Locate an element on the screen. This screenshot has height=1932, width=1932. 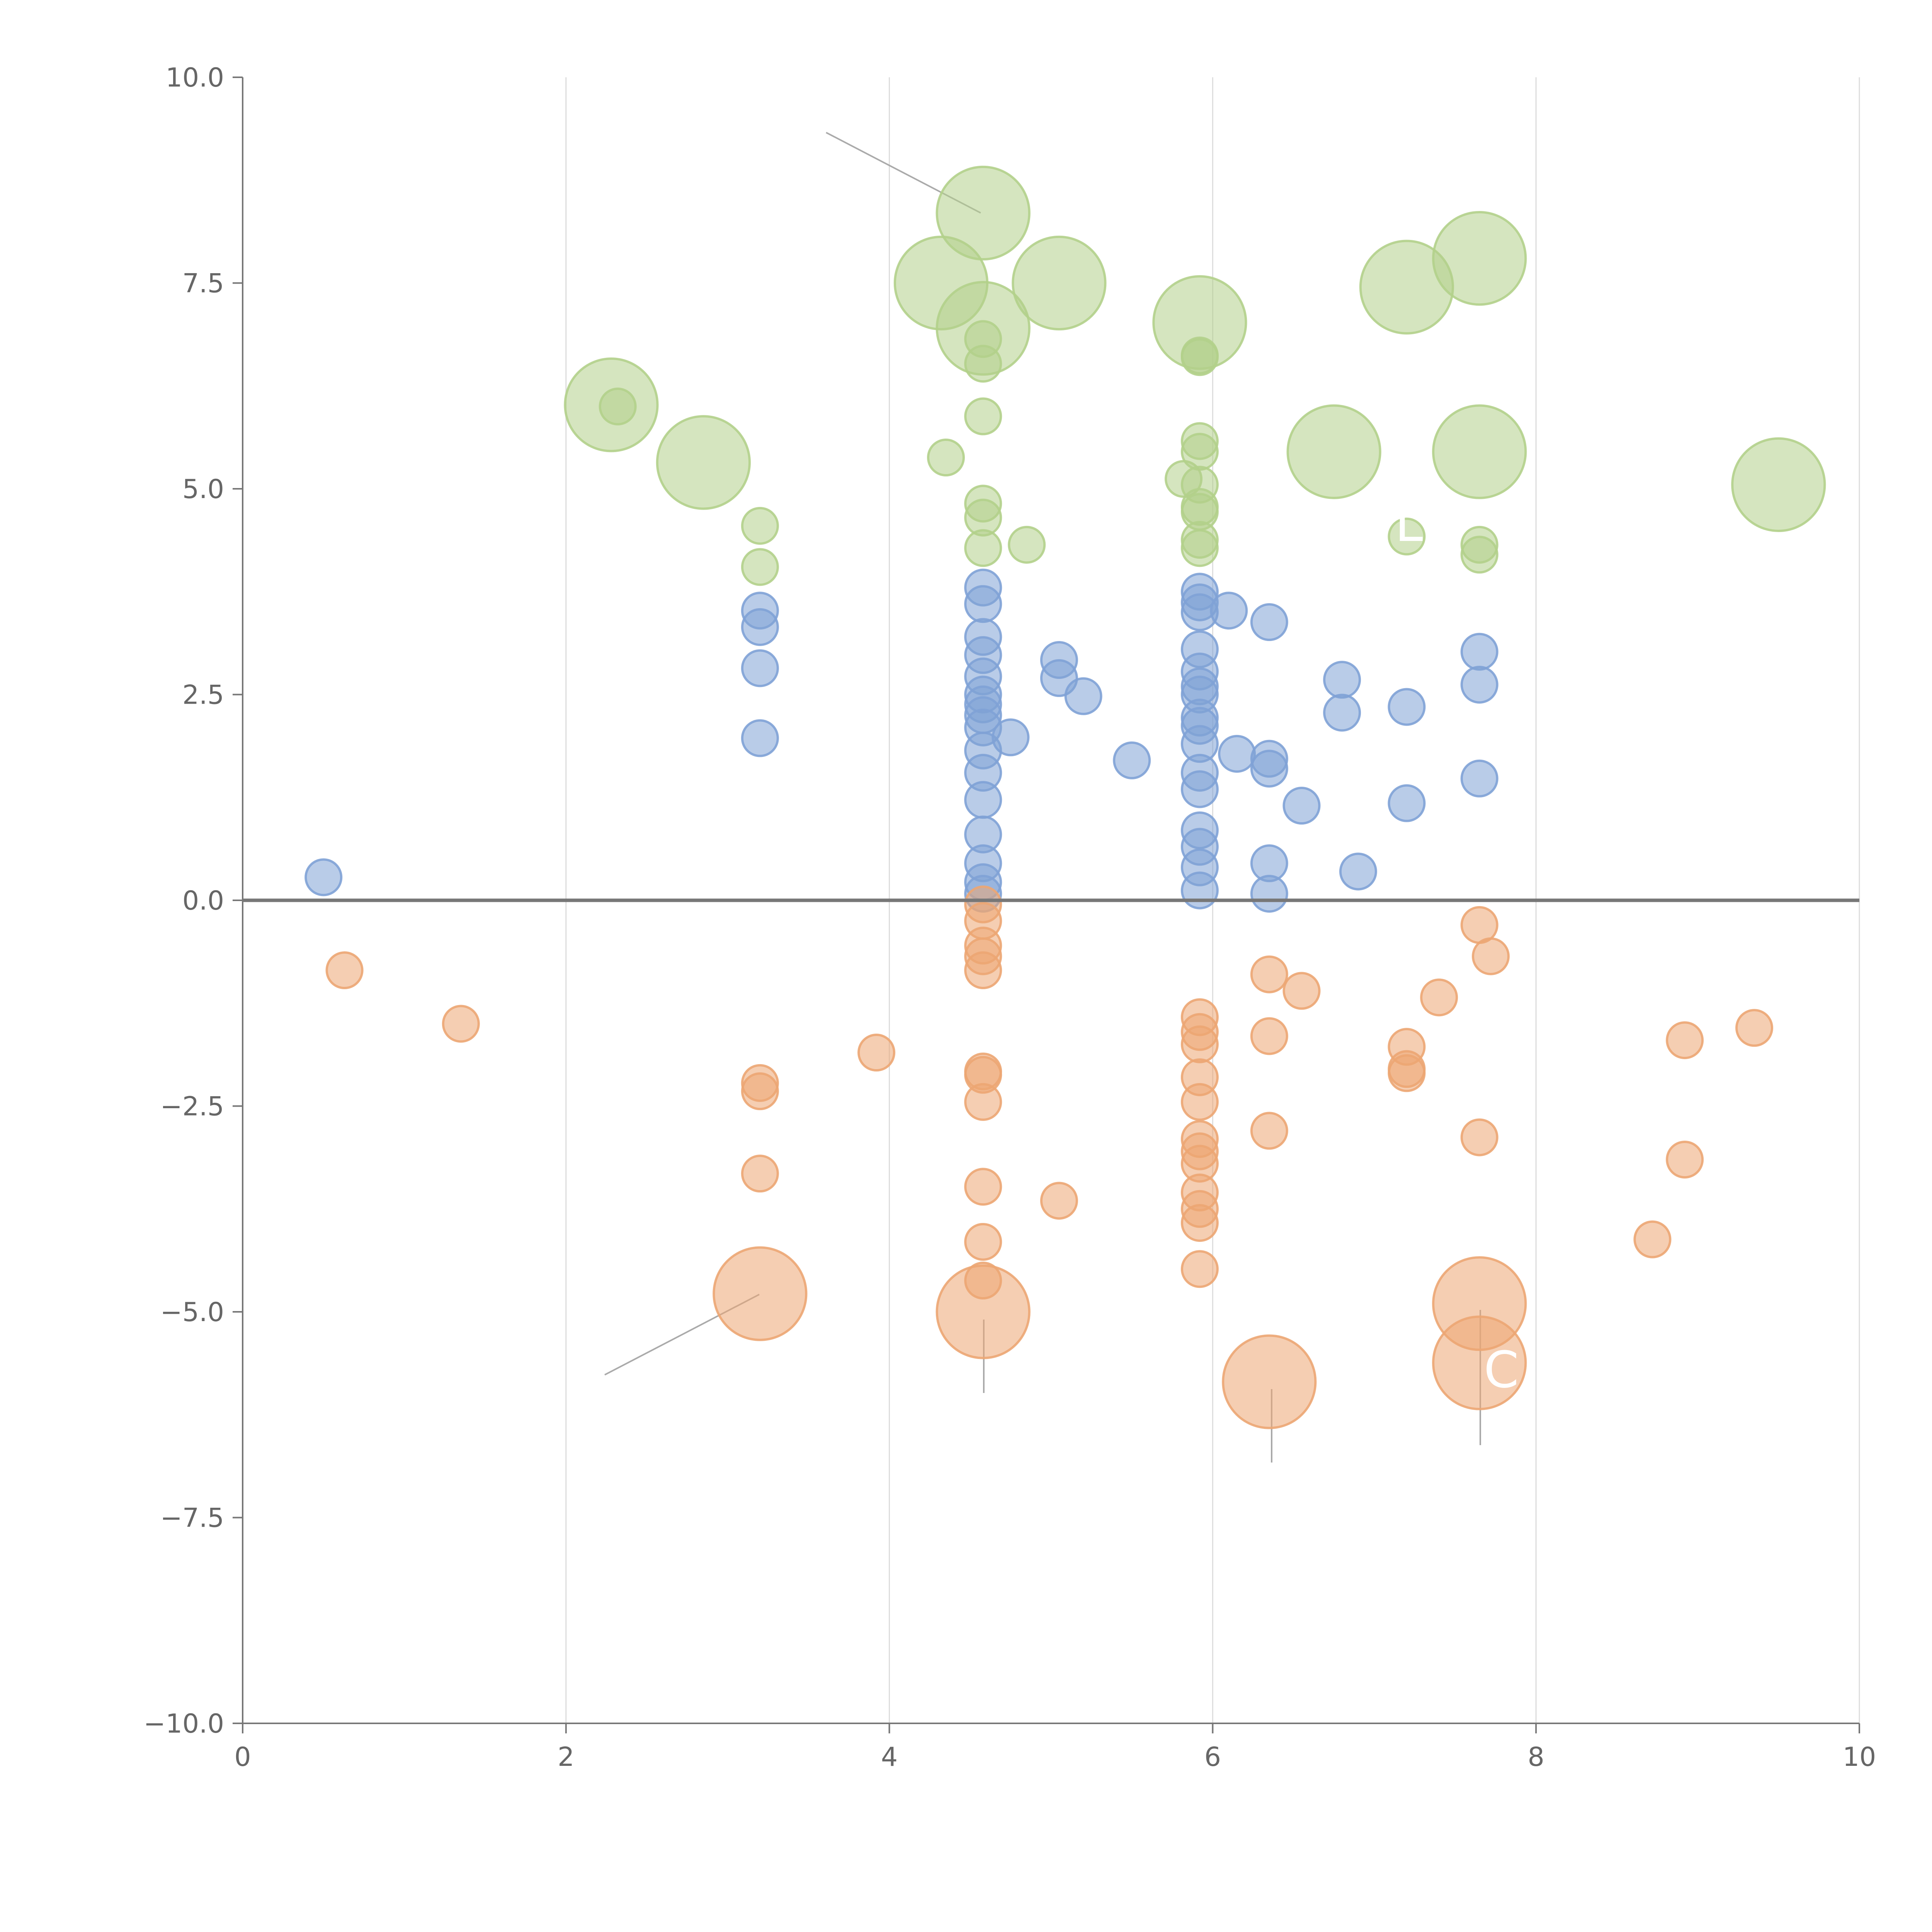
x-tick-label: 2 is located at coordinates (566, 1757).